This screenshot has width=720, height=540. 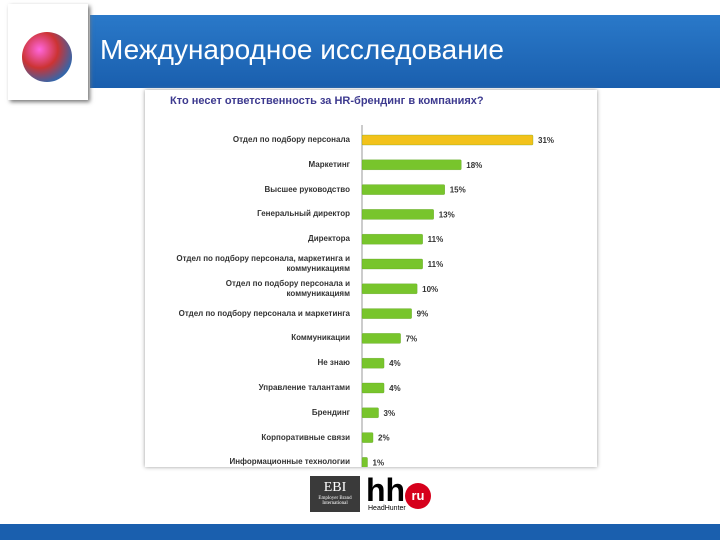 I want to click on value-label: 10%, so click(x=430, y=289).